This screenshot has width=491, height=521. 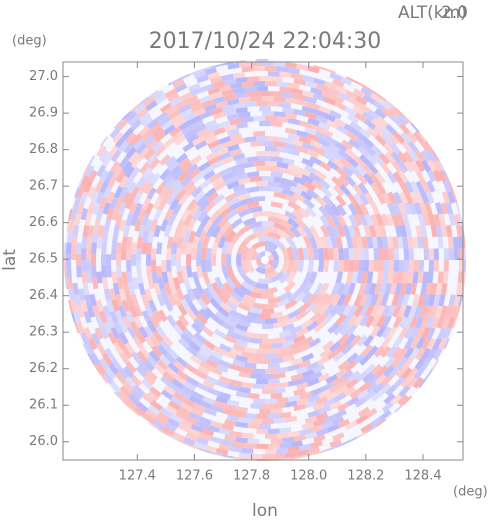 I want to click on y-axis-title: lat, so click(x=10, y=260).